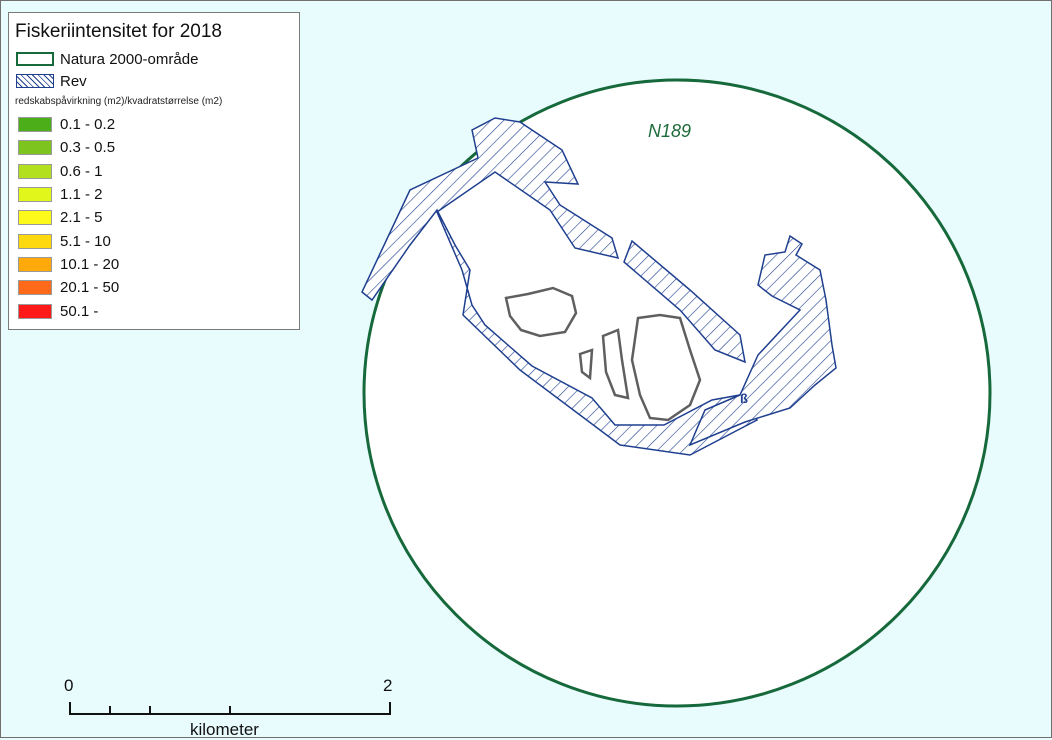 The width and height of the screenshot is (1052, 740). What do you see at coordinates (230, 708) in the screenshot?
I see `scale-bar-graphic` at bounding box center [230, 708].